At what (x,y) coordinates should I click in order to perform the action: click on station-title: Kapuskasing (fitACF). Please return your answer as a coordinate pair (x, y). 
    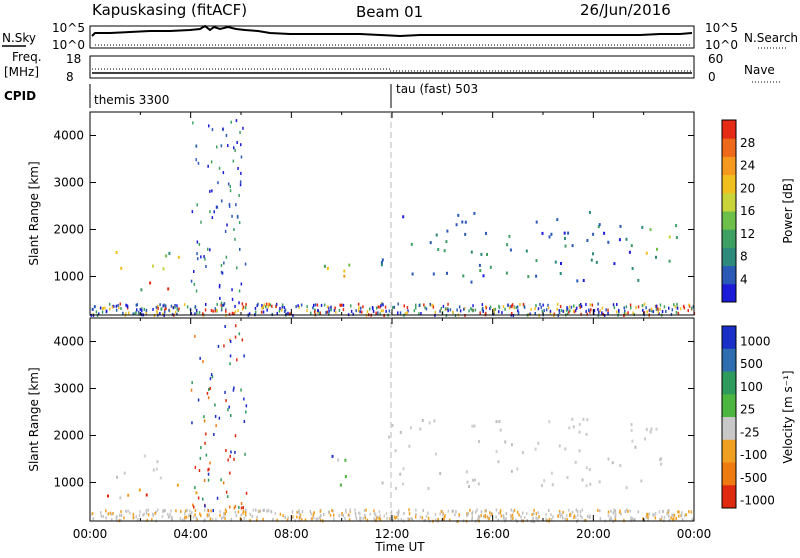
    Looking at the image, I should click on (169, 10).